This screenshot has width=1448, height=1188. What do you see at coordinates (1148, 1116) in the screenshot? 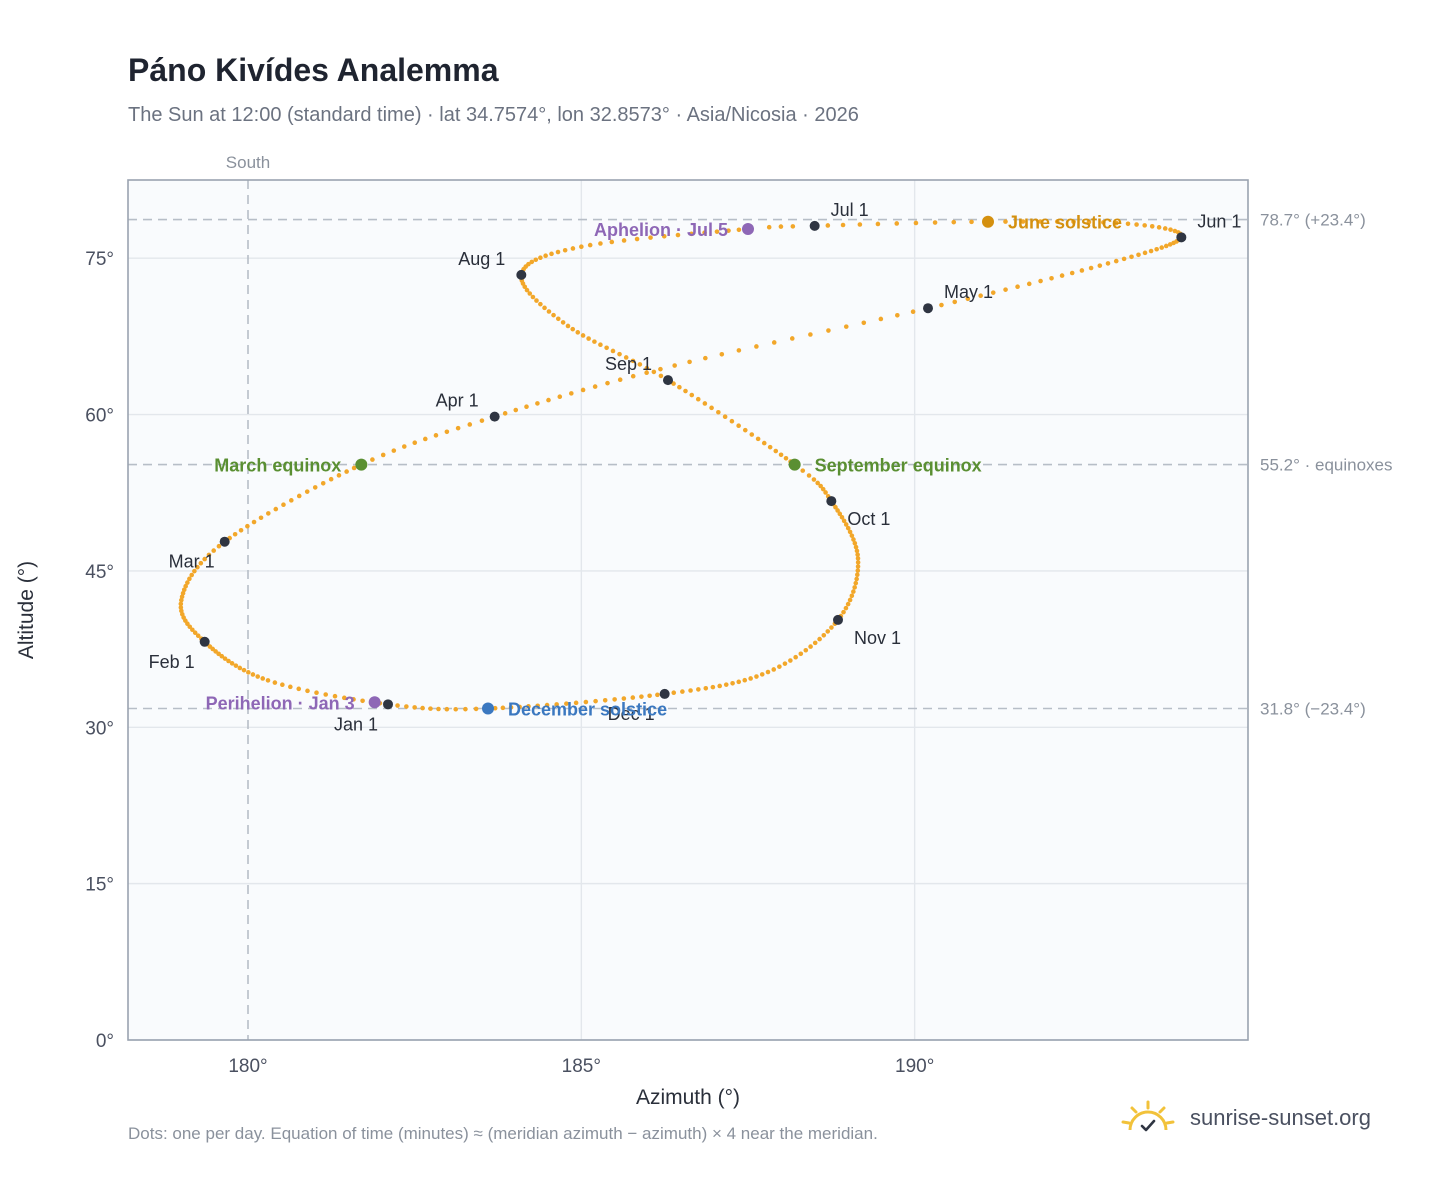
I see `sun-logo-icon` at bounding box center [1148, 1116].